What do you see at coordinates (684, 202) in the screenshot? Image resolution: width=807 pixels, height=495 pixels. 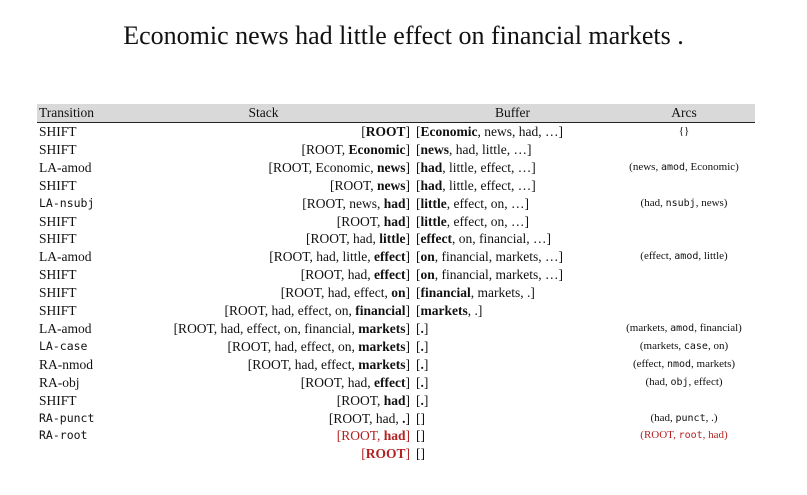 I see `arcs-cell: (had, nsubj, news)` at bounding box center [684, 202].